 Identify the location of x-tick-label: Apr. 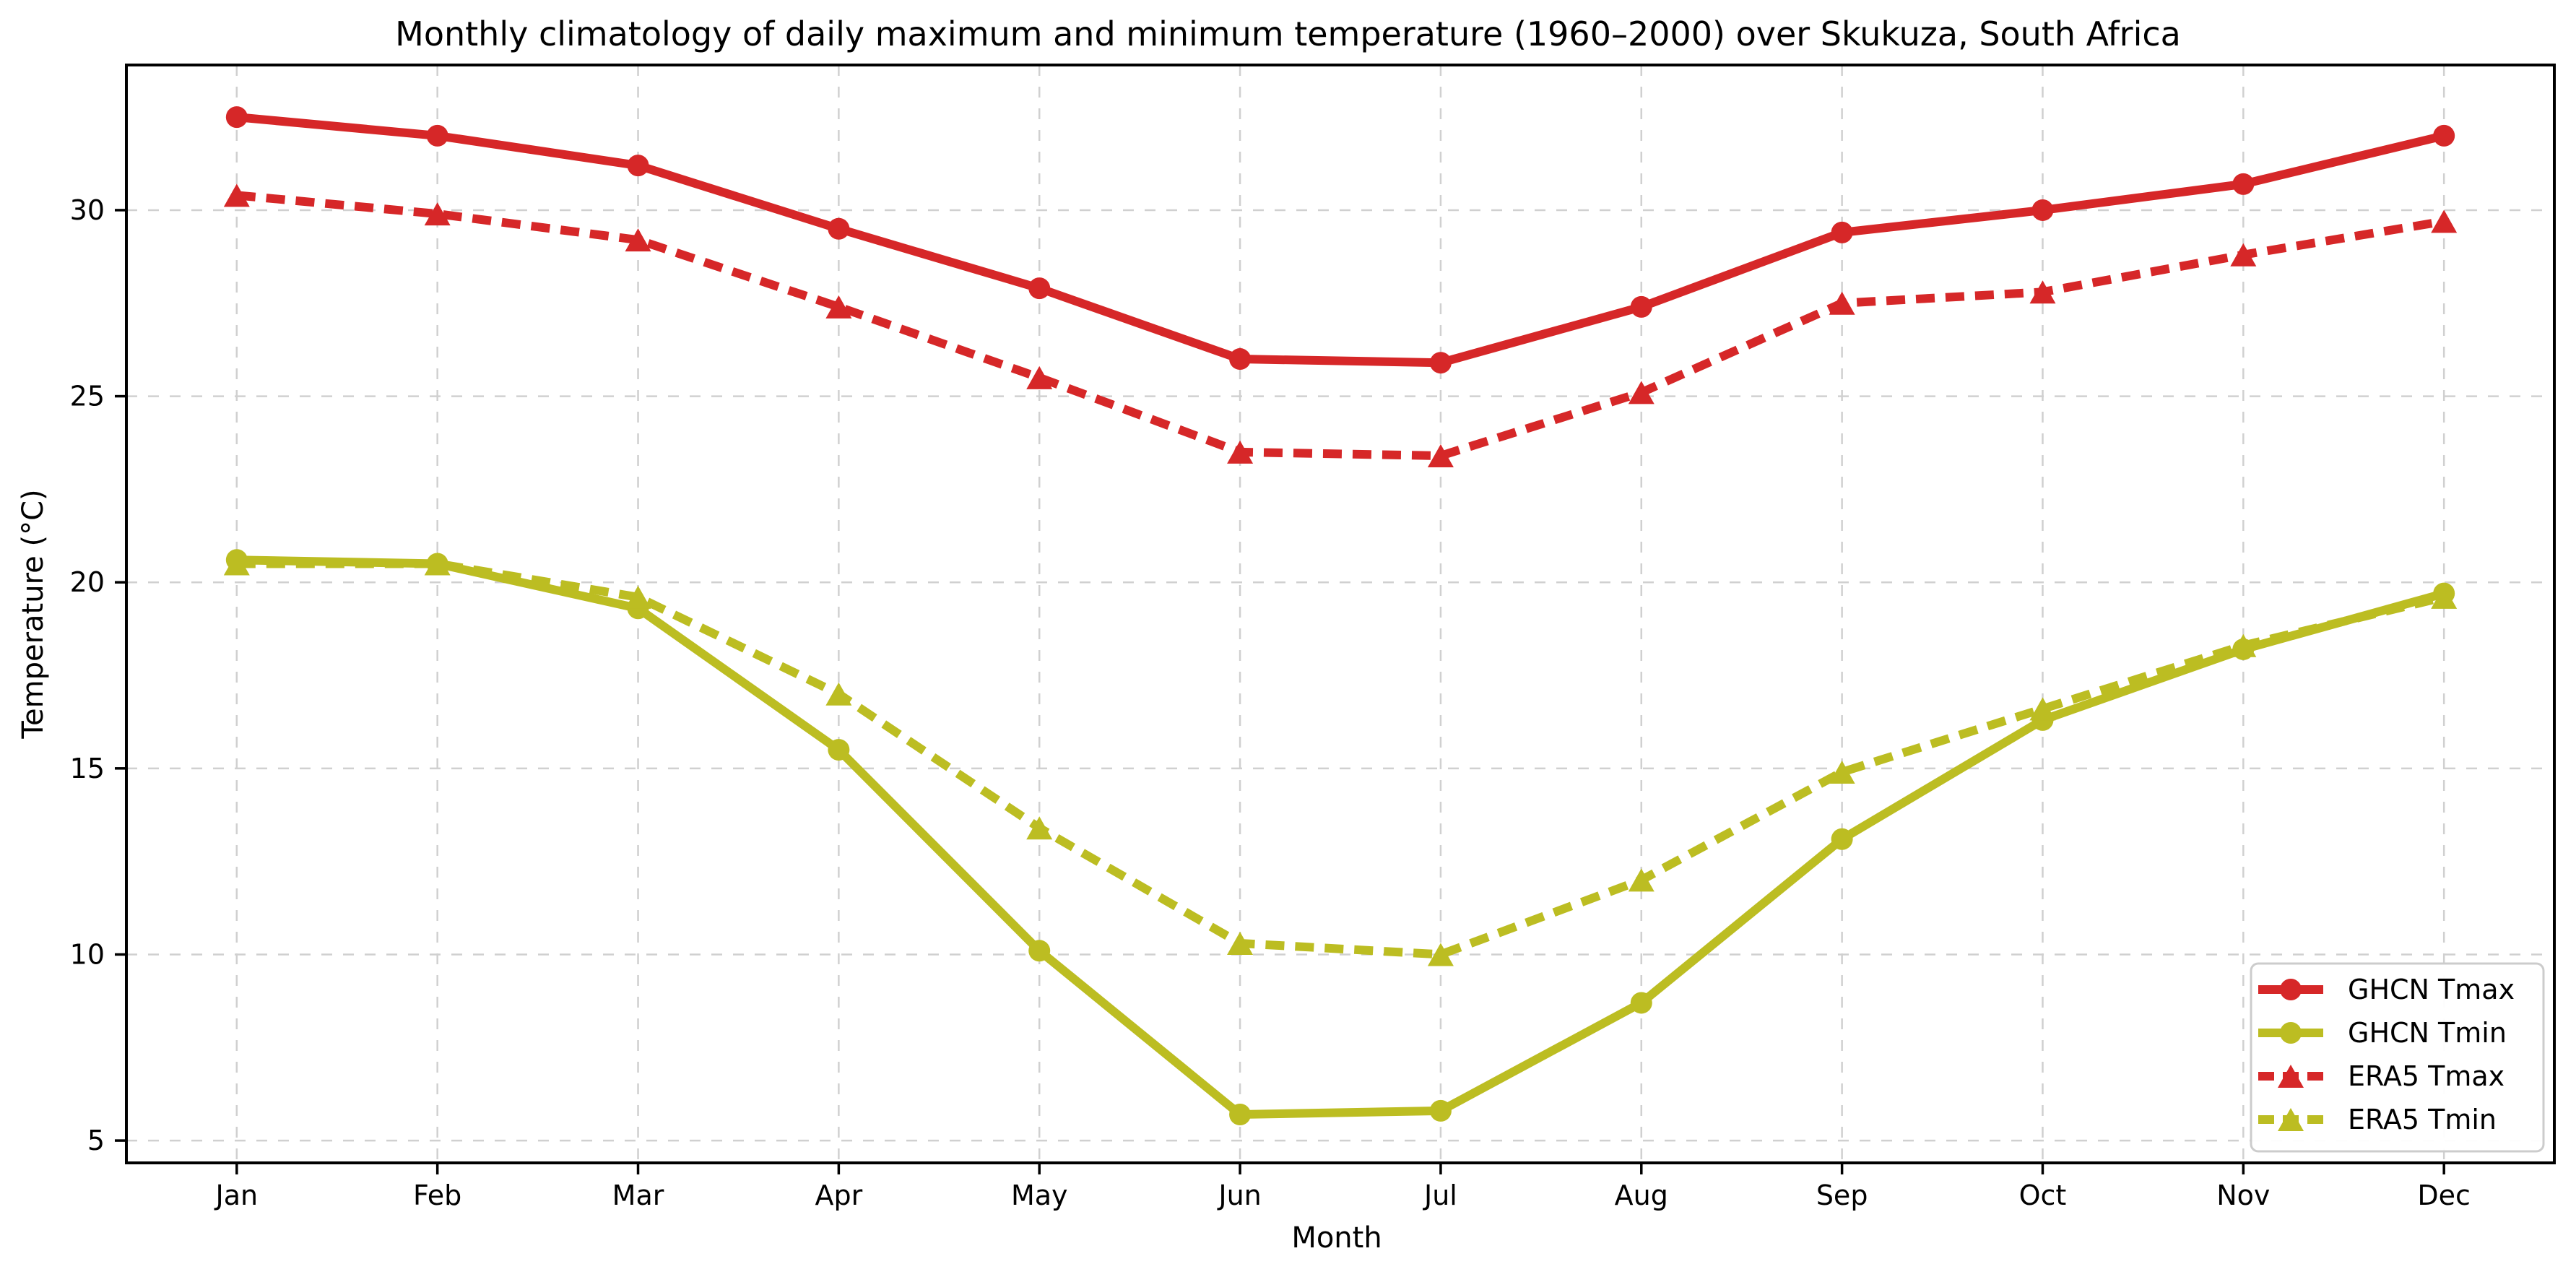
(838, 1195).